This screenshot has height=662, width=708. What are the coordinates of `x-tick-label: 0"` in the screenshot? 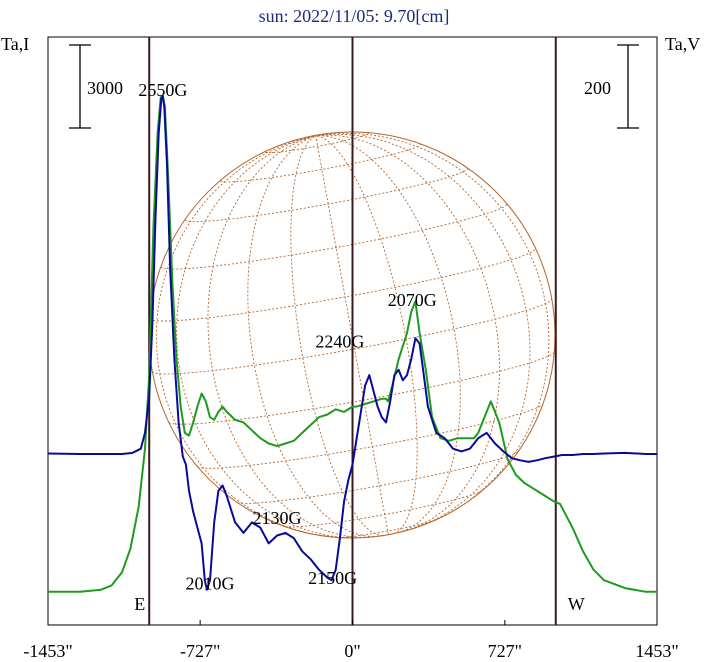 It's located at (352, 651).